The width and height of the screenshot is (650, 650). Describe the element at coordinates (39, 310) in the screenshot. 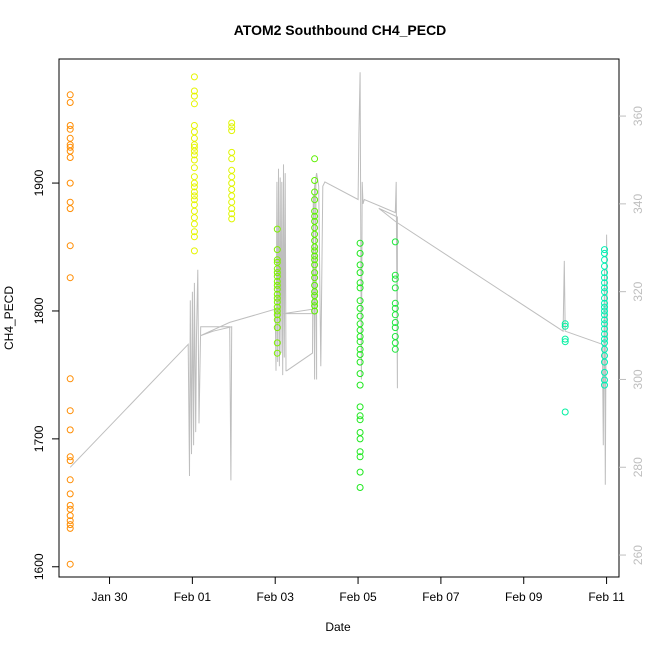

I see `y-tick-label: 1800` at that location.